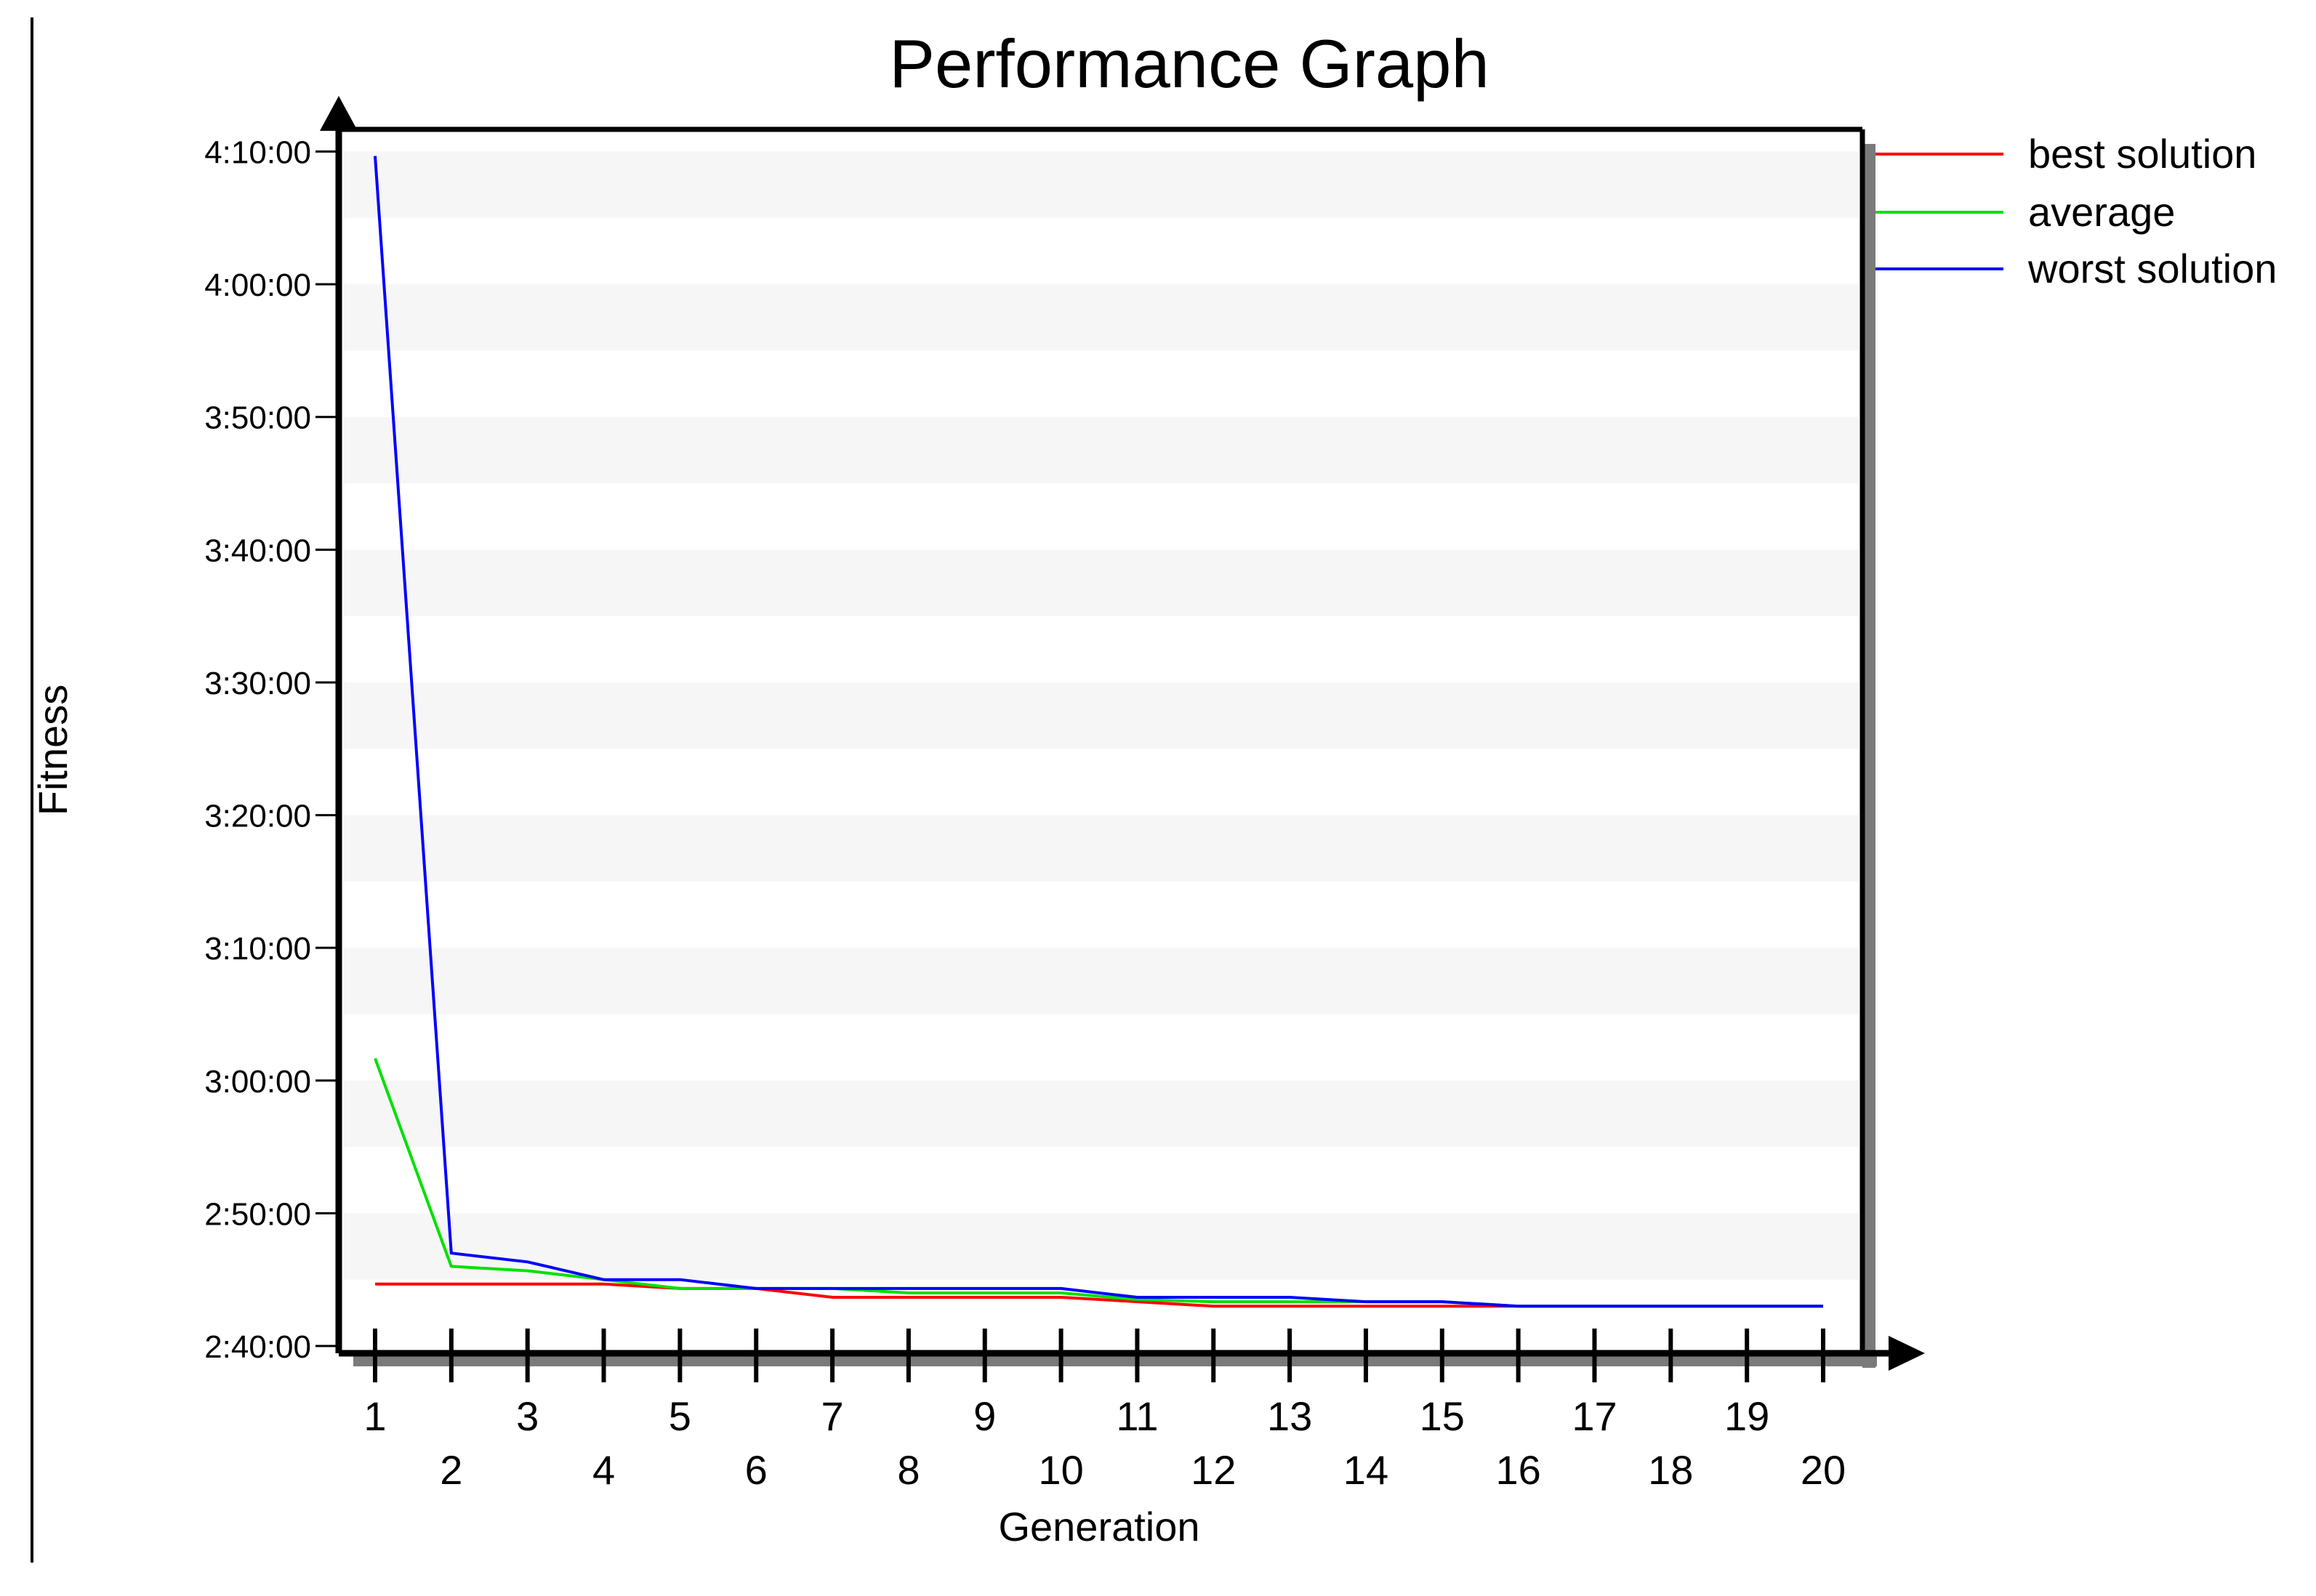  Describe the element at coordinates (2101, 212) in the screenshot. I see `legend-label: average` at that location.